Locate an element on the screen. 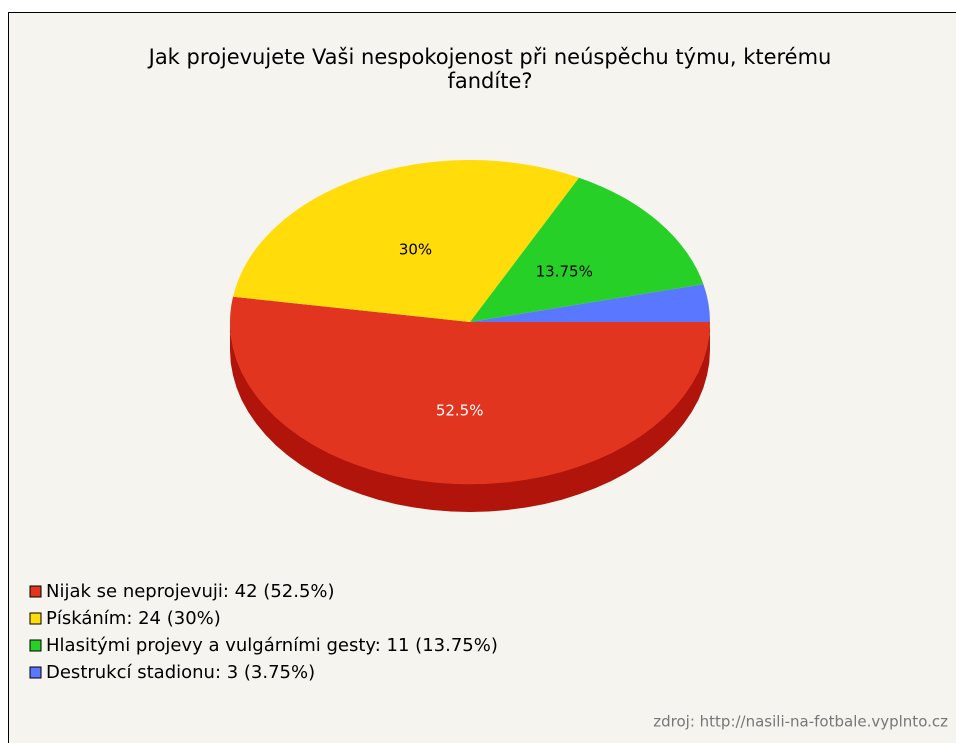 This screenshot has height=743, width=956. legend-label: Nijak se neprojevuji: 42 (52.5%) is located at coordinates (190, 591).